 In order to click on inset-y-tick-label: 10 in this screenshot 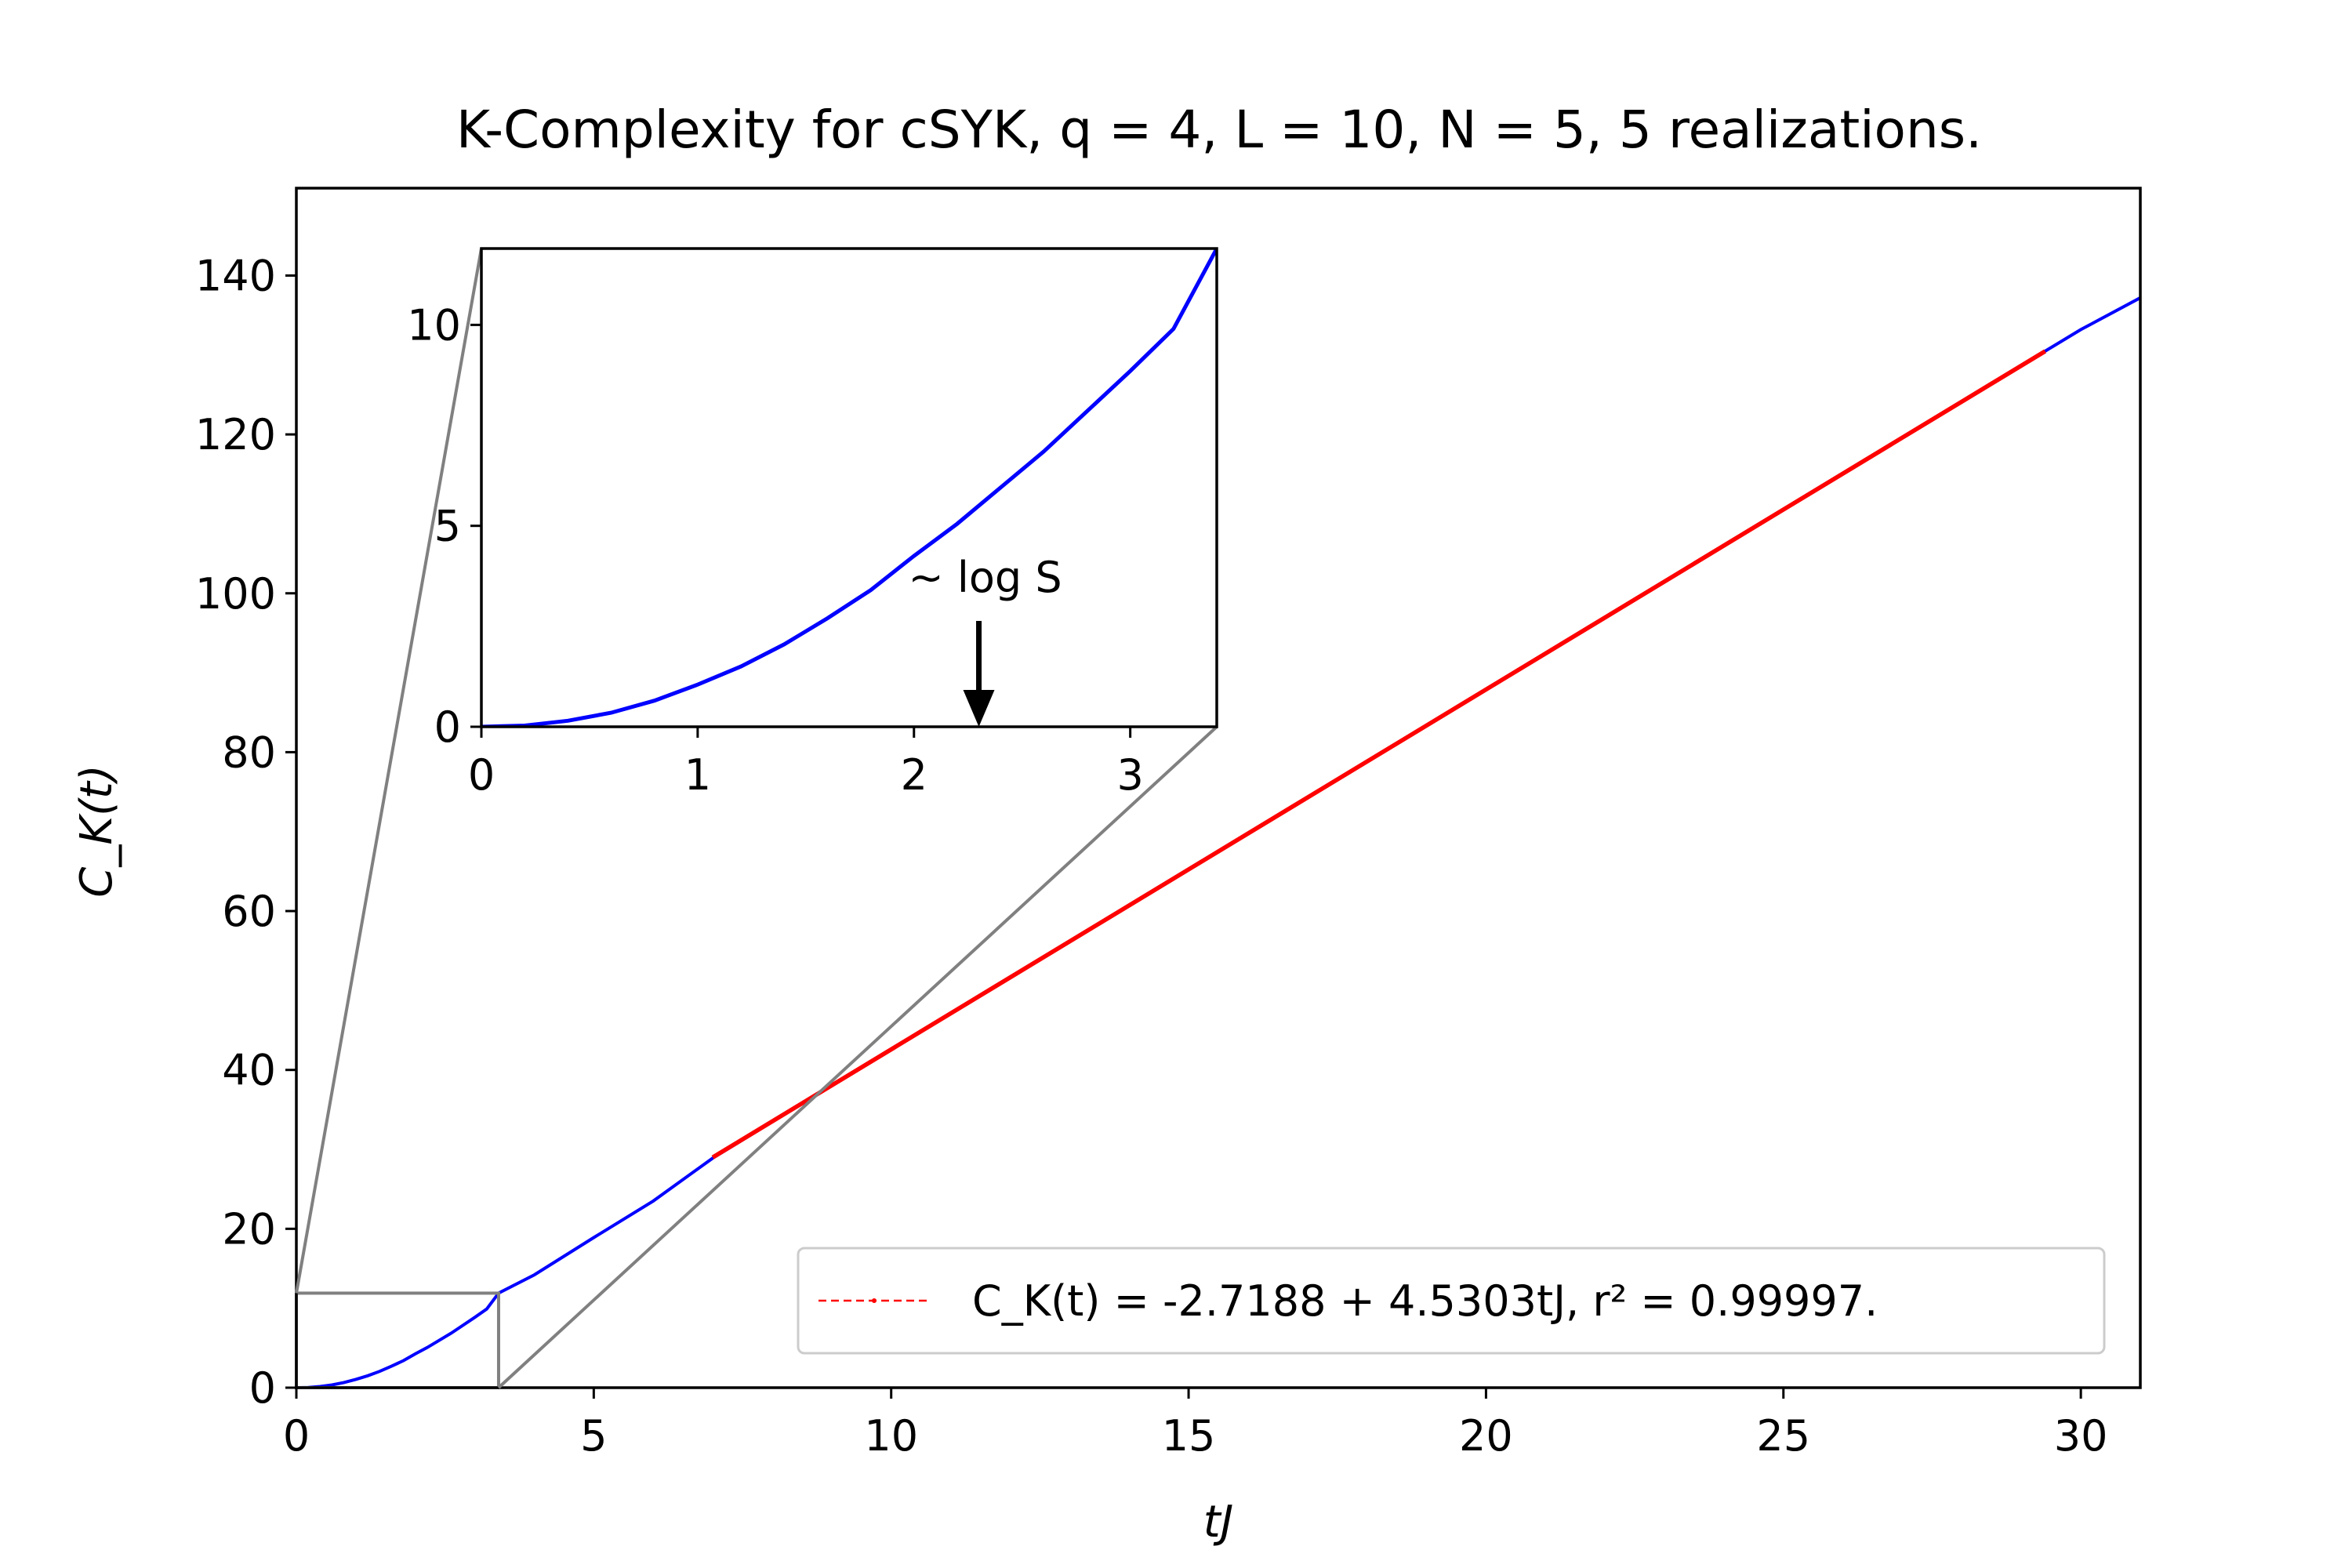, I will do `click(434, 325)`.